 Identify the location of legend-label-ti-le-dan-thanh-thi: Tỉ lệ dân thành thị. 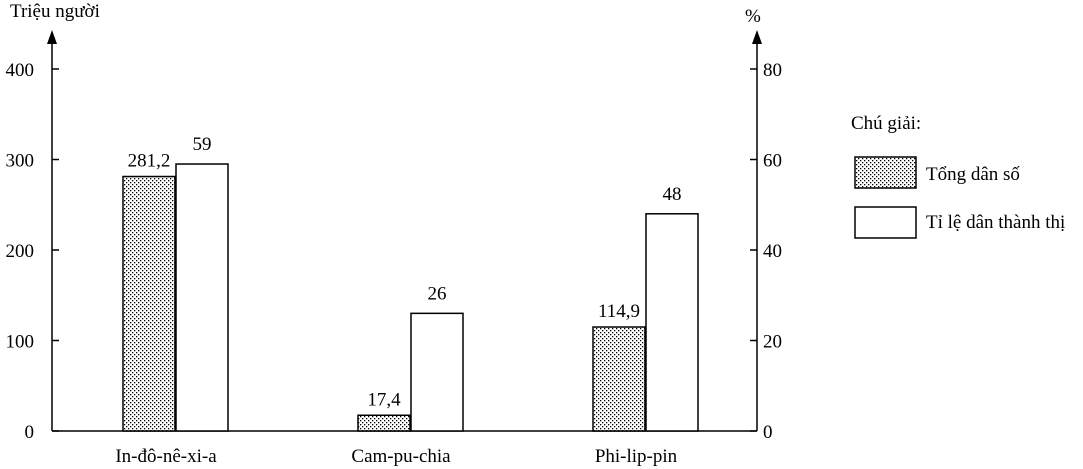
(995, 222).